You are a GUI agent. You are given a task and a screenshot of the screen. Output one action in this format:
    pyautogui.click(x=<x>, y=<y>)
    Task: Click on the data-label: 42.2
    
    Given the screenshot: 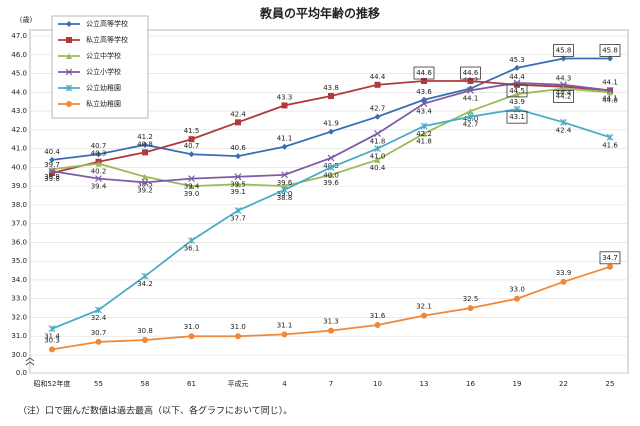 What is the action you would take?
    pyautogui.click(x=424, y=134)
    